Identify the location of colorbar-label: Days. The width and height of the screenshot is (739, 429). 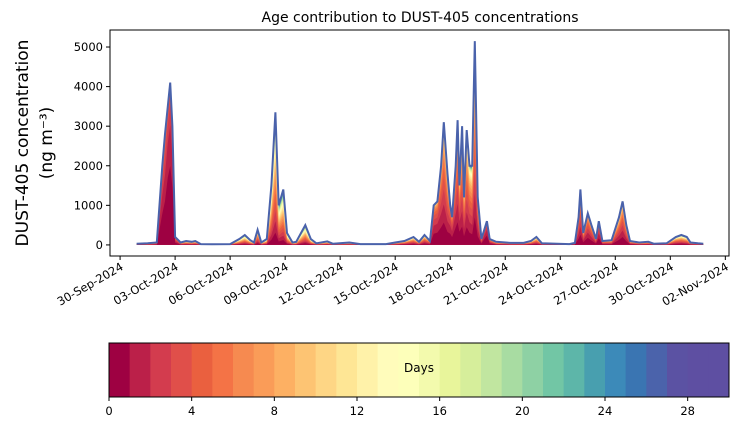
(419, 368).